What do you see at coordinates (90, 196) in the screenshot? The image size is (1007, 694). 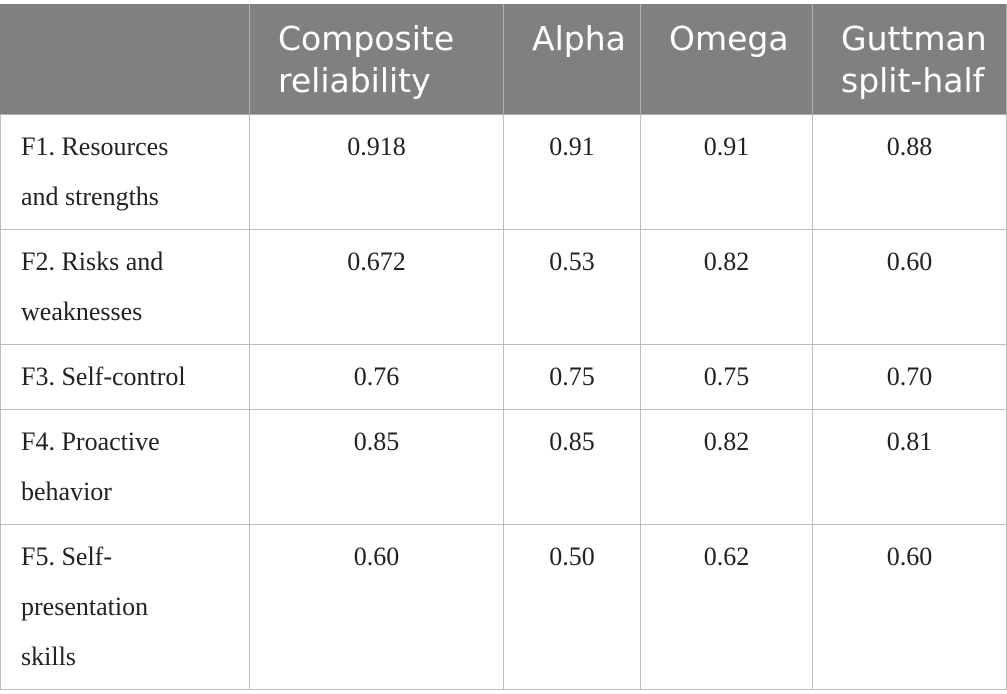 I see `factor-line: and strengths` at bounding box center [90, 196].